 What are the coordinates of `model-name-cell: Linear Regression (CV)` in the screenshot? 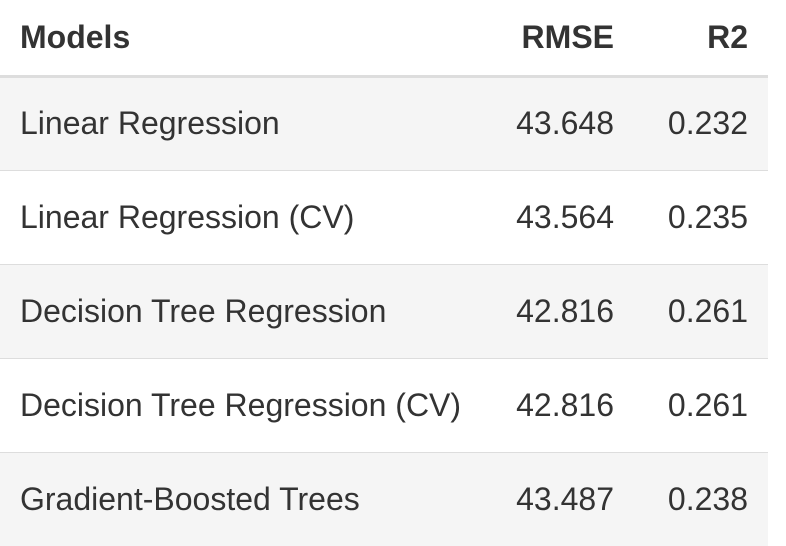 It's located at (250, 216).